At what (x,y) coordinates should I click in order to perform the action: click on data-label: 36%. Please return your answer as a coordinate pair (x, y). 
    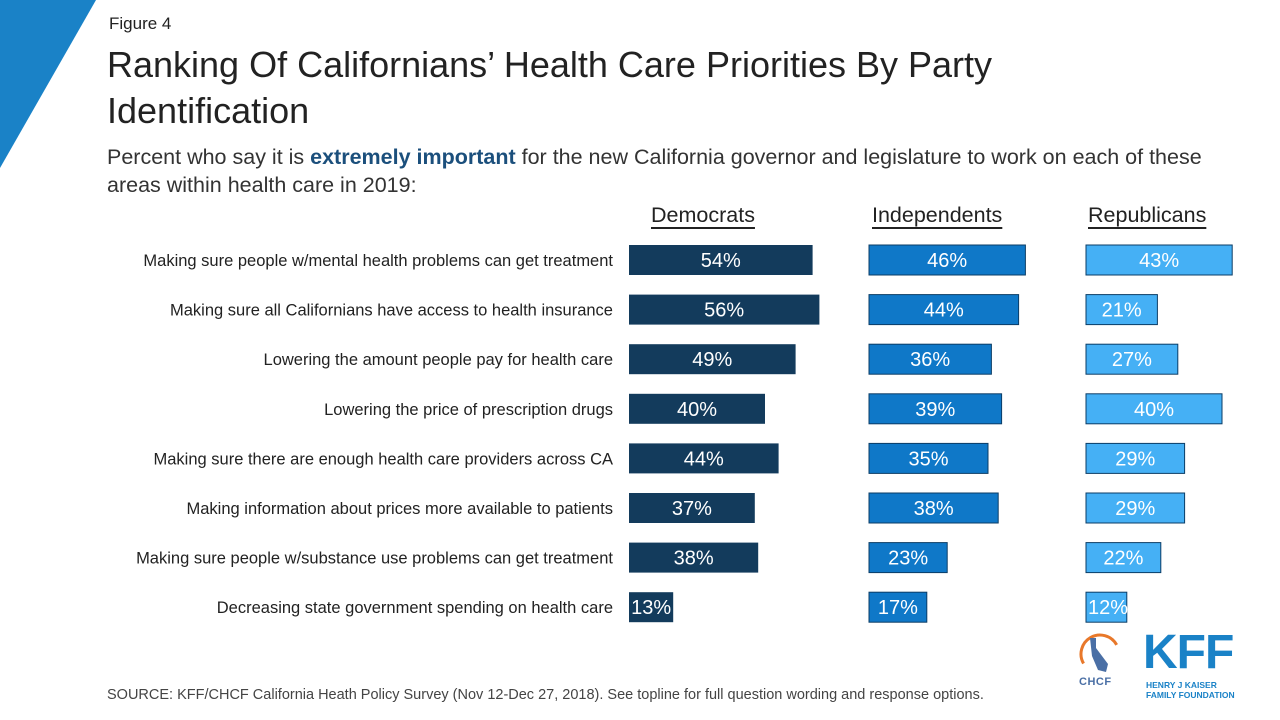
    Looking at the image, I should click on (930, 360).